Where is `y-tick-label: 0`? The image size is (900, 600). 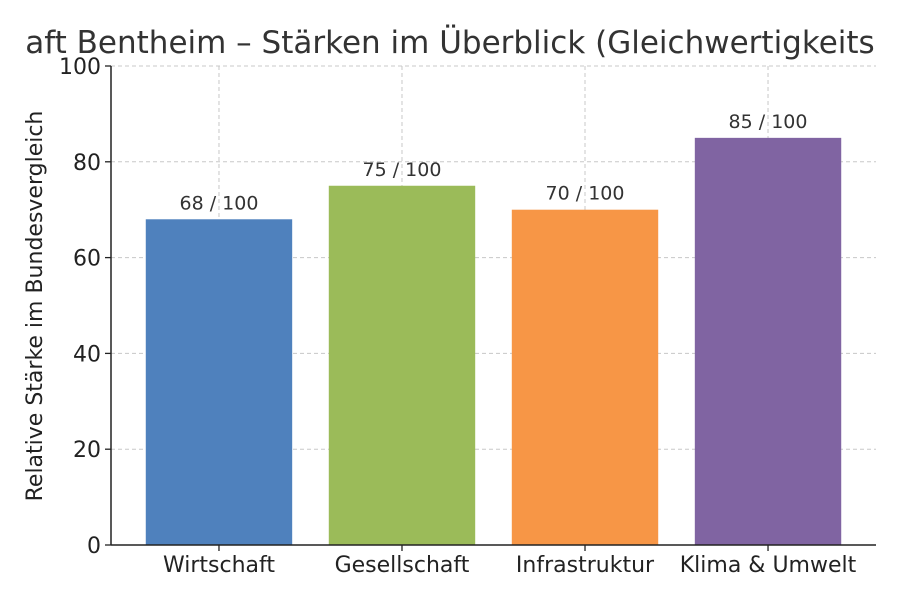
y-tick-label: 0 is located at coordinates (94, 546).